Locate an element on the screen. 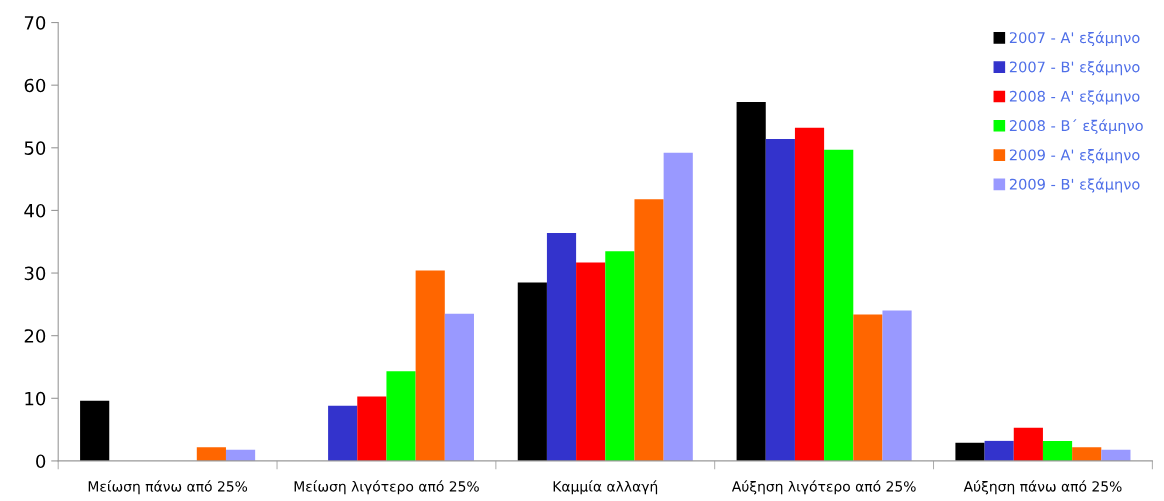 The height and width of the screenshot is (501, 1164). legend-label: 2009 - Β' εξάμηνο is located at coordinates (1074, 185).